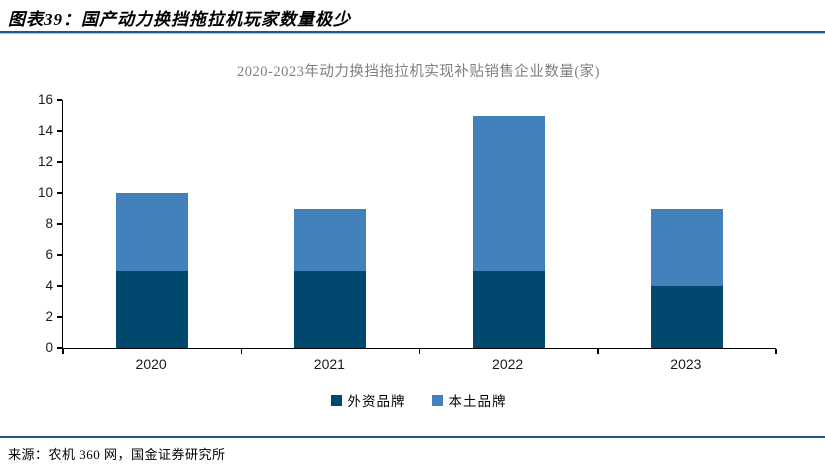 This screenshot has width=825, height=467. Describe the element at coordinates (412, 437) in the screenshot. I see `footer-divider-line` at that location.